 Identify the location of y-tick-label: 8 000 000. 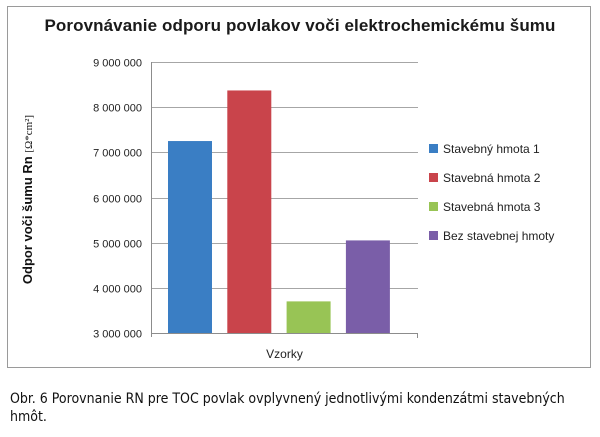
(117, 109).